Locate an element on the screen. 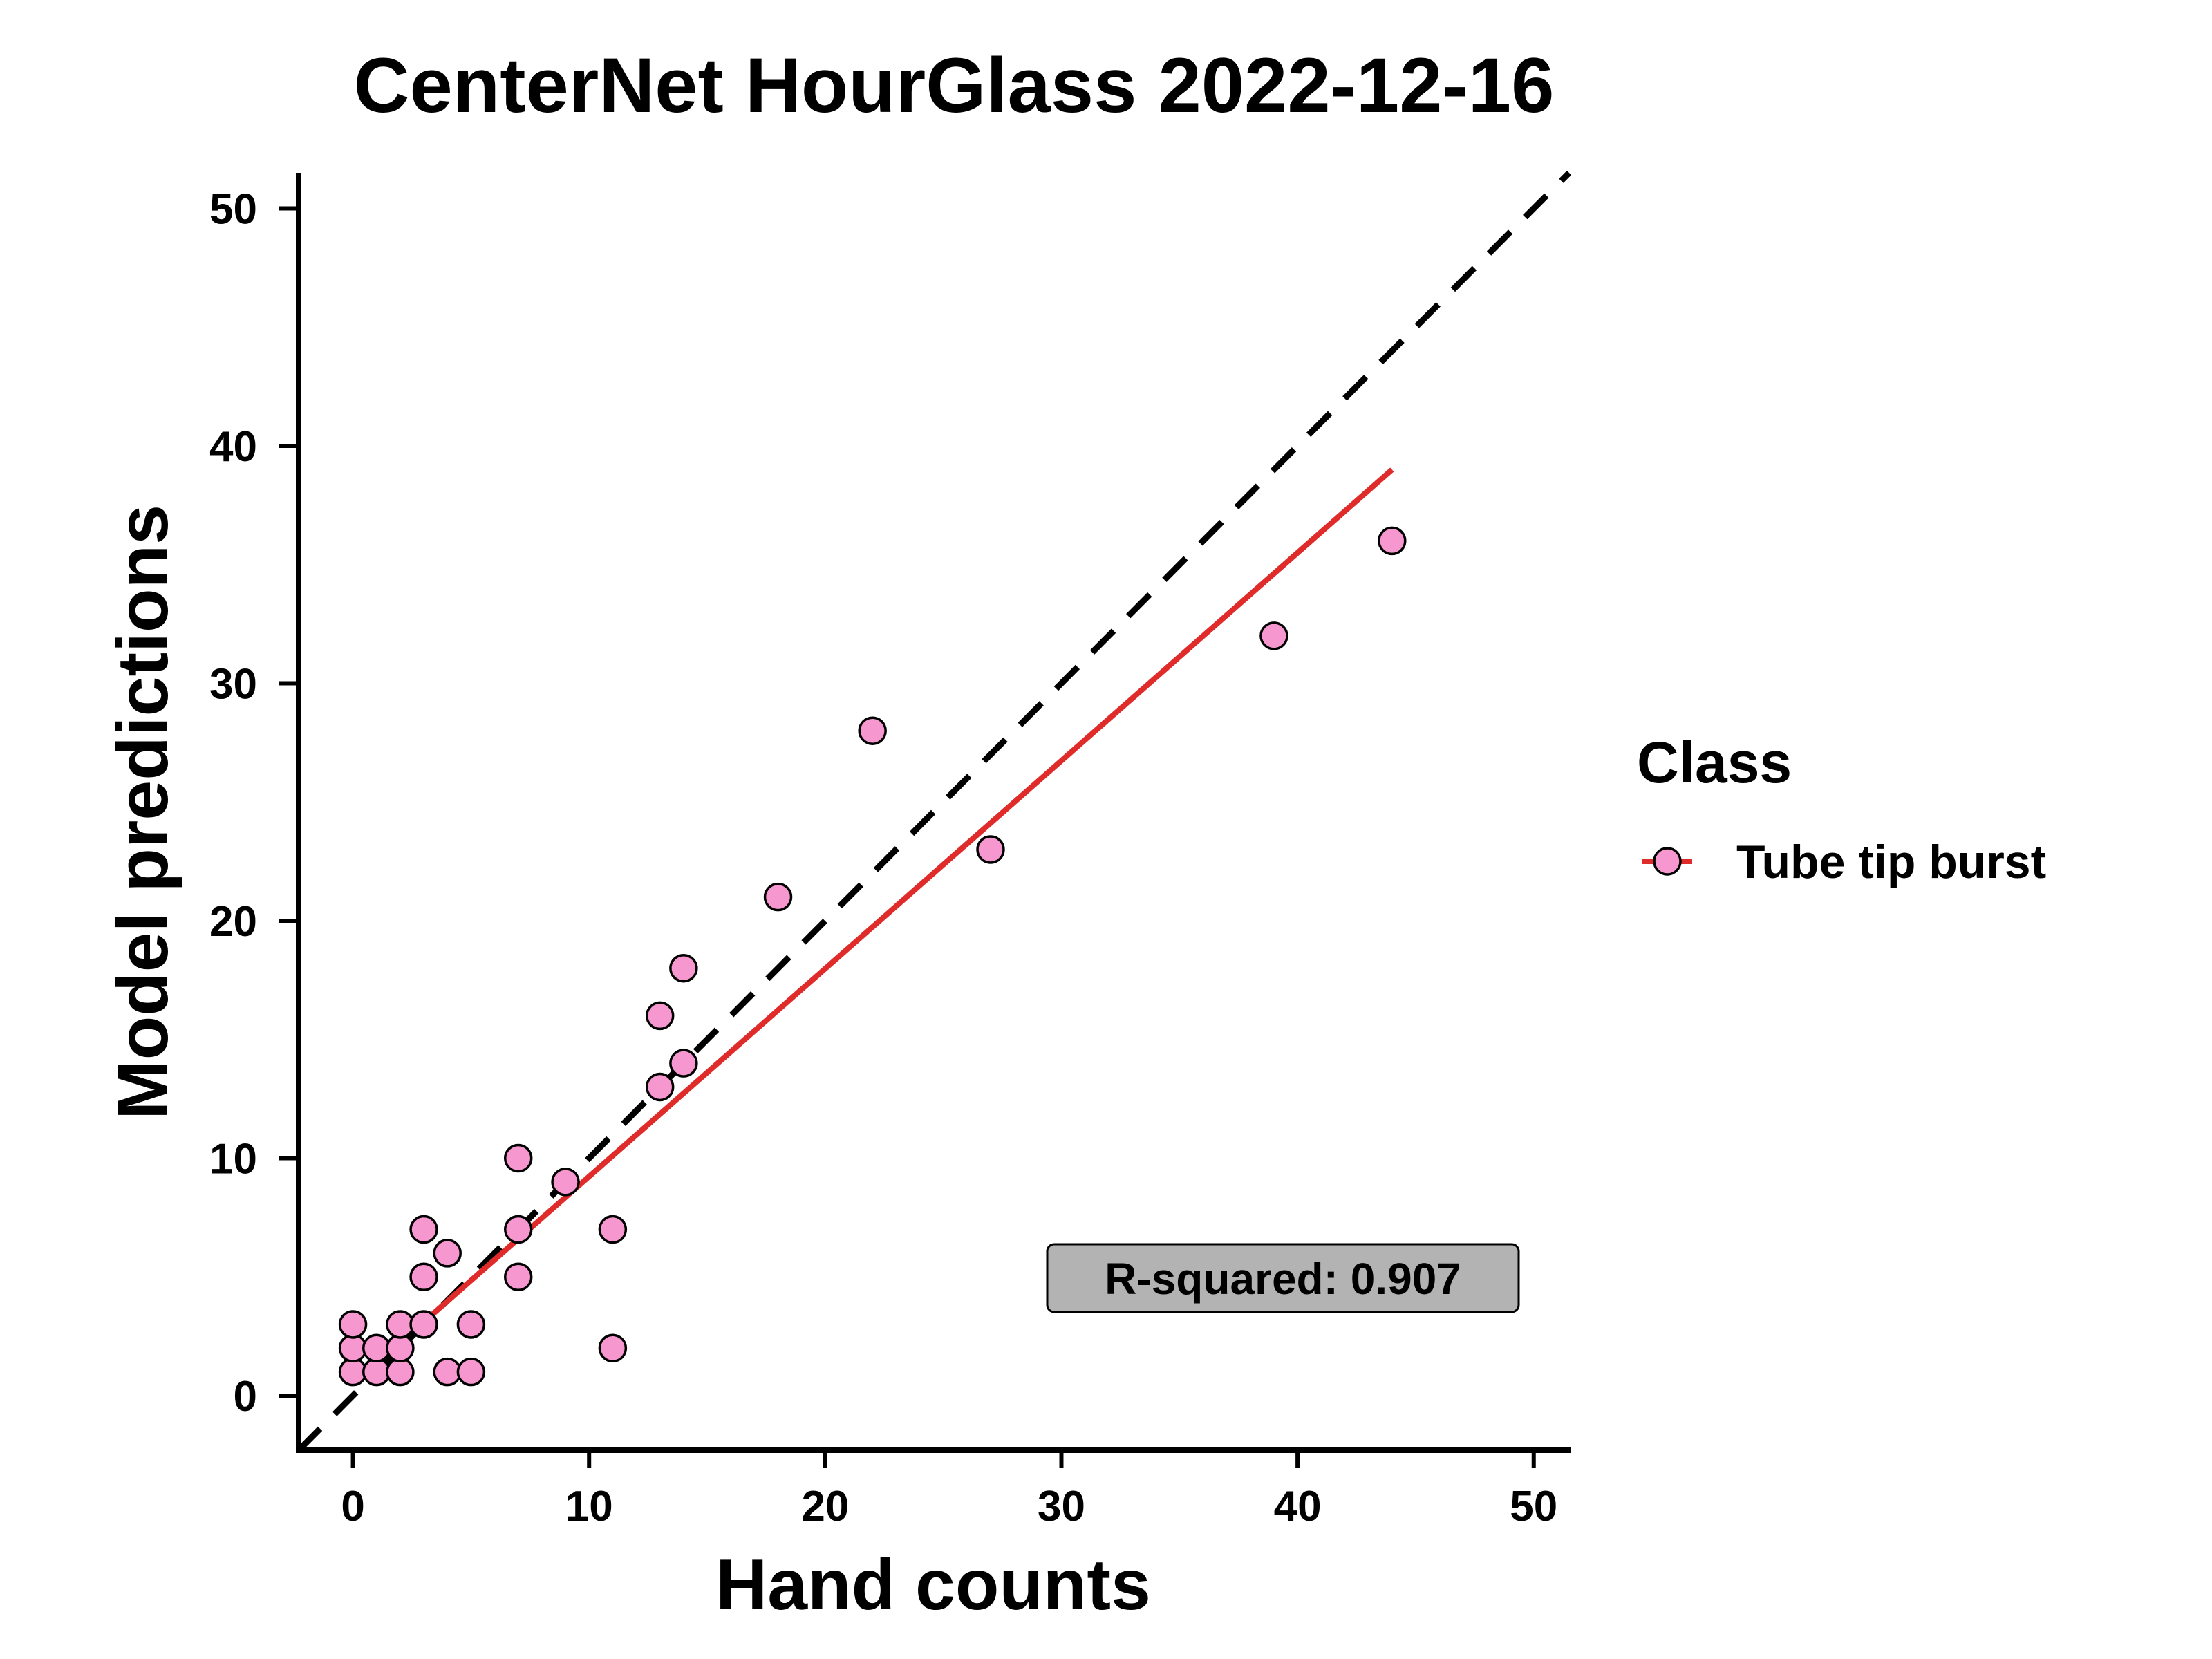  y-axis-title: Model predictions is located at coordinates (143, 812).